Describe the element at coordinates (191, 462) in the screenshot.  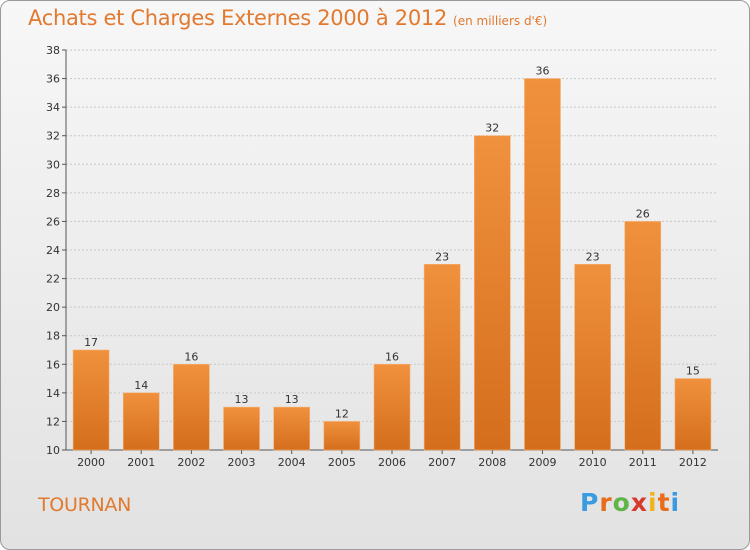
I see `x-tick-label: 2002` at that location.